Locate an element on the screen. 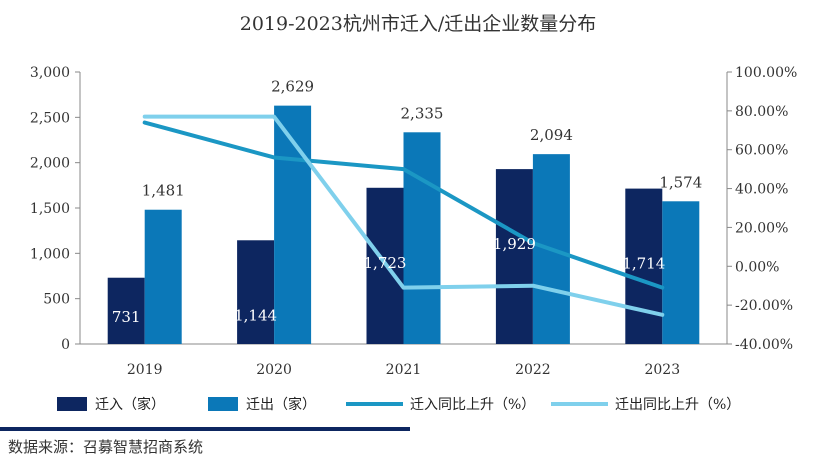 The width and height of the screenshot is (837, 461). data-label-outflow: 2,629 is located at coordinates (292, 87).